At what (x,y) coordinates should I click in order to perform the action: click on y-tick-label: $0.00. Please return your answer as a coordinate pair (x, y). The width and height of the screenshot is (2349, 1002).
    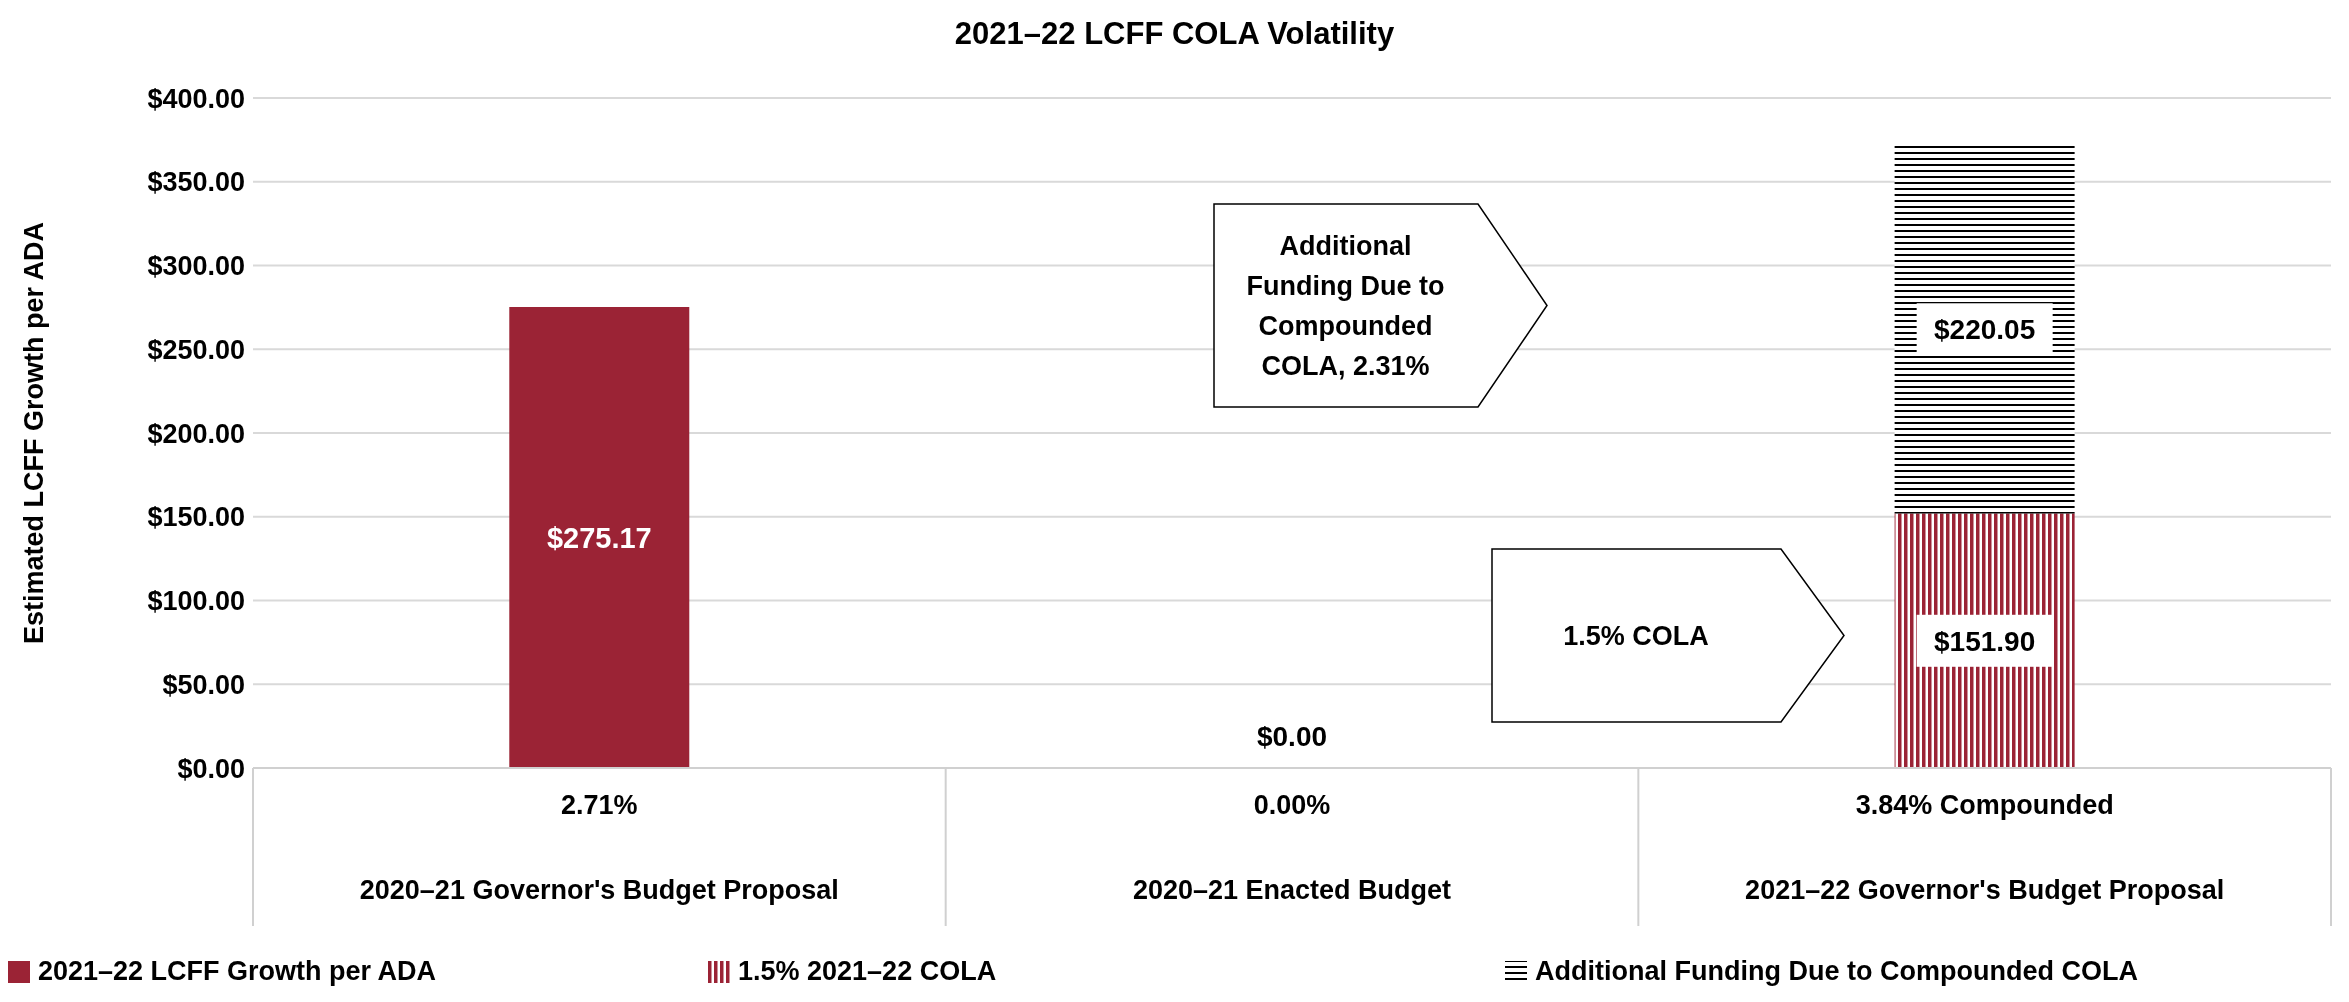
    Looking at the image, I should click on (211, 768).